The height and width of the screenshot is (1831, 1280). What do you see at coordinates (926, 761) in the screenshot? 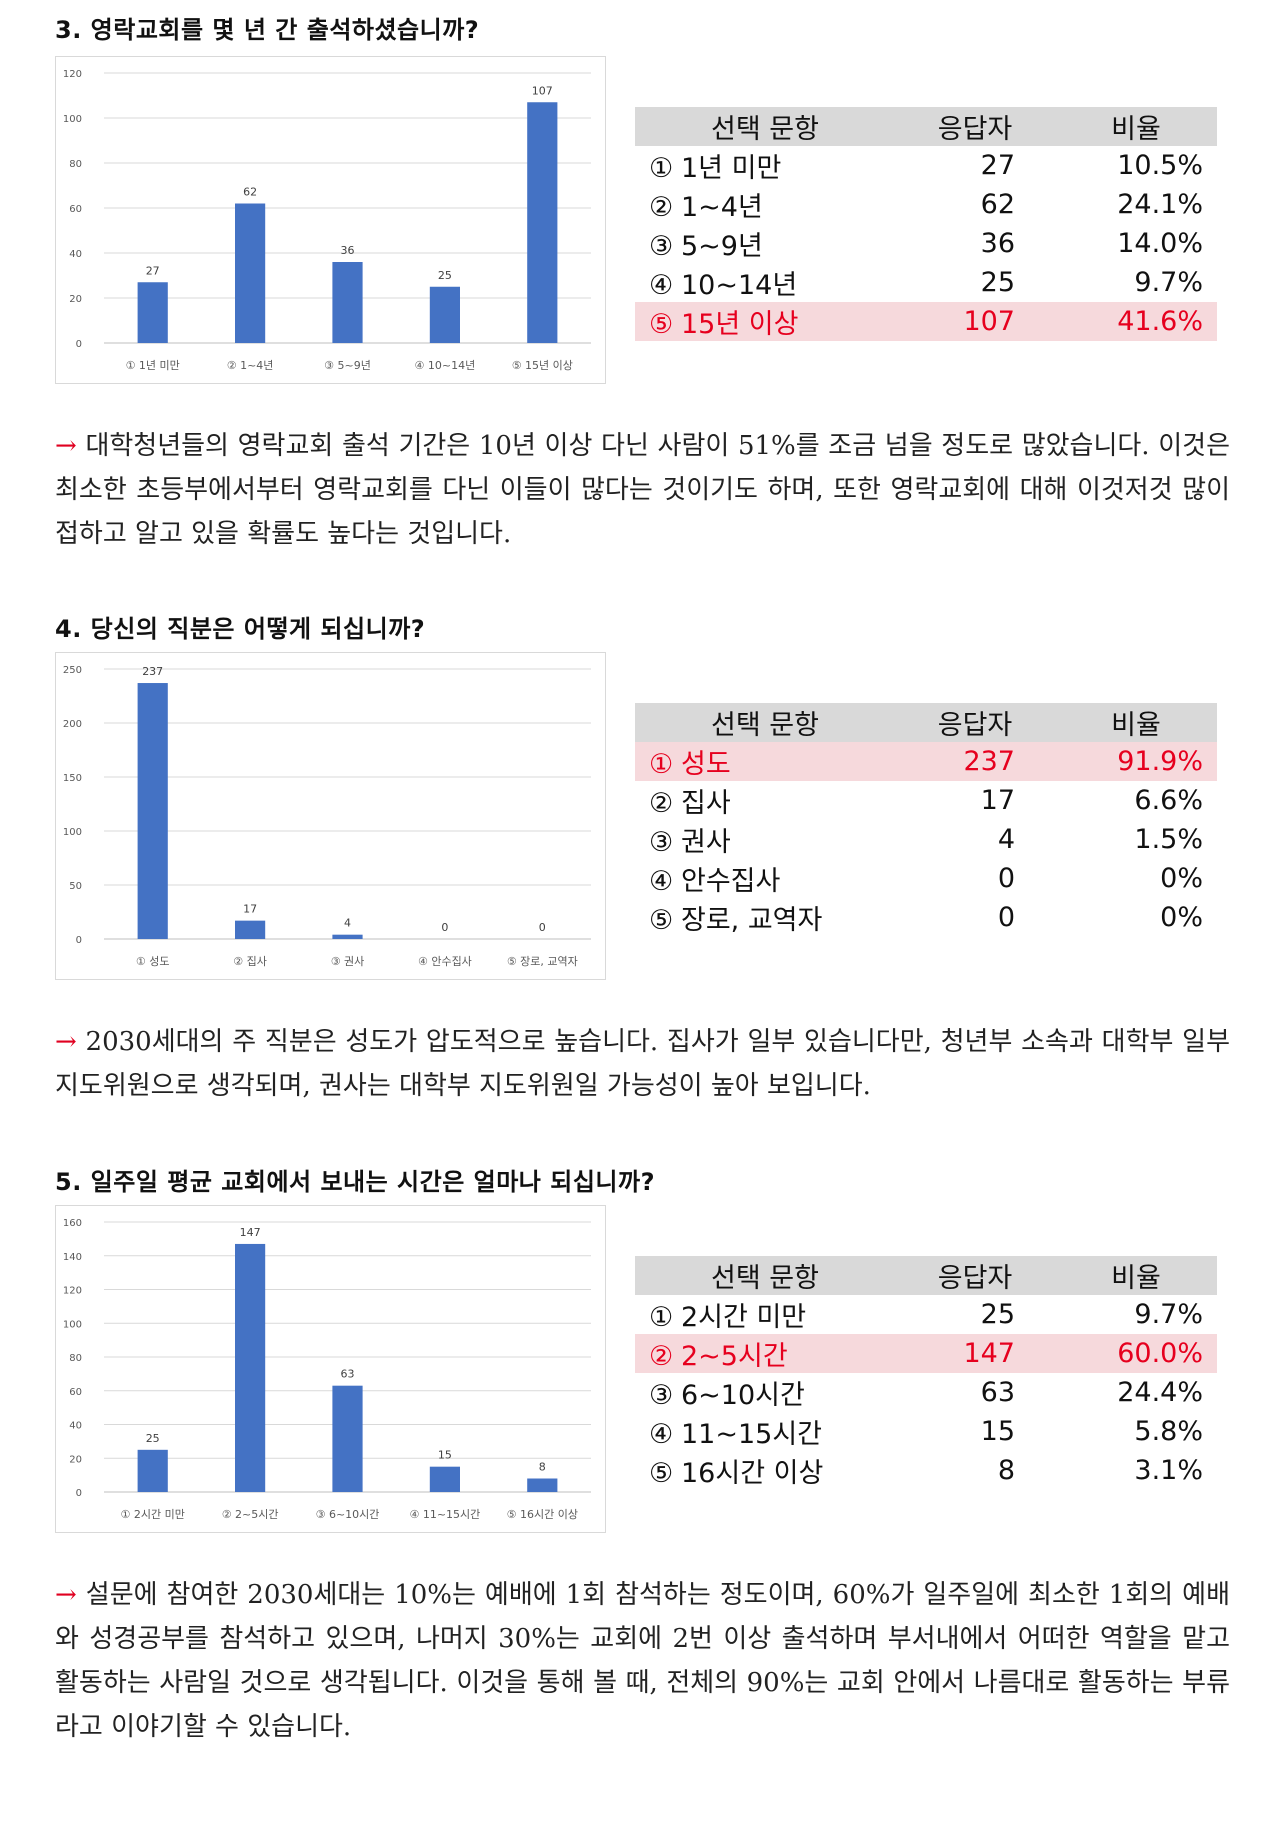
I see `table-row-highlighted: ① 성도 237 91.9%` at bounding box center [926, 761].